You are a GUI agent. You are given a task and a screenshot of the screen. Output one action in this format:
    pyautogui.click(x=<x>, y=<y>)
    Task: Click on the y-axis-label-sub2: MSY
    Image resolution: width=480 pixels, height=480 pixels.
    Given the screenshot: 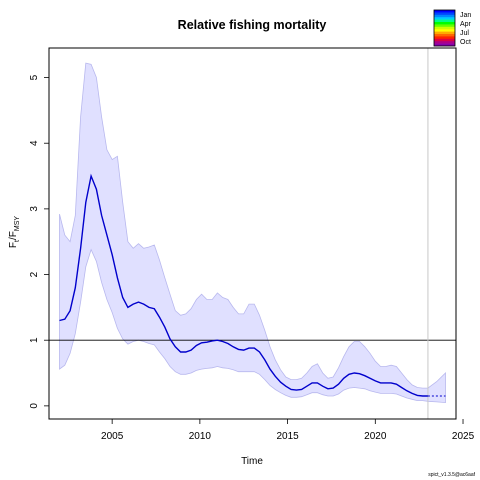 What is the action you would take?
    pyautogui.click(x=17, y=224)
    